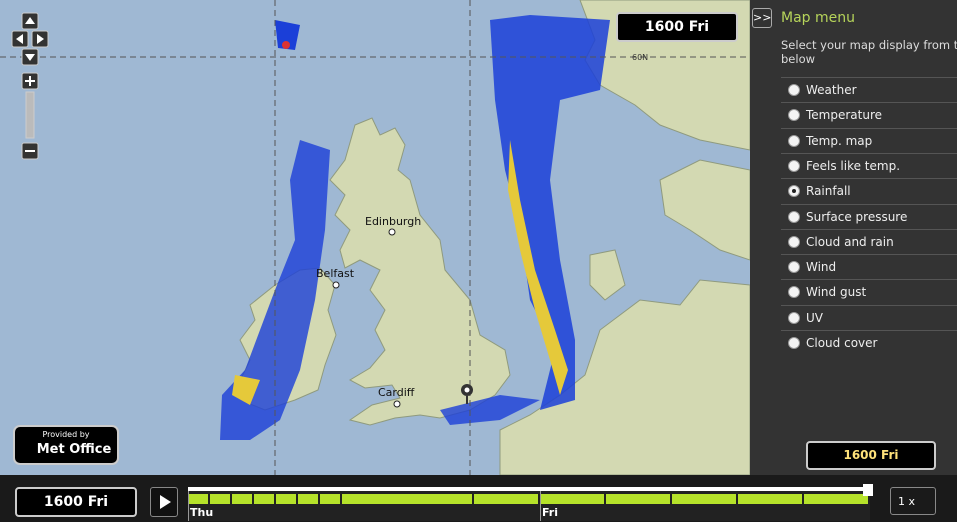 The image size is (957, 522). I want to click on time-popup: 1600 Fri, so click(871, 455).